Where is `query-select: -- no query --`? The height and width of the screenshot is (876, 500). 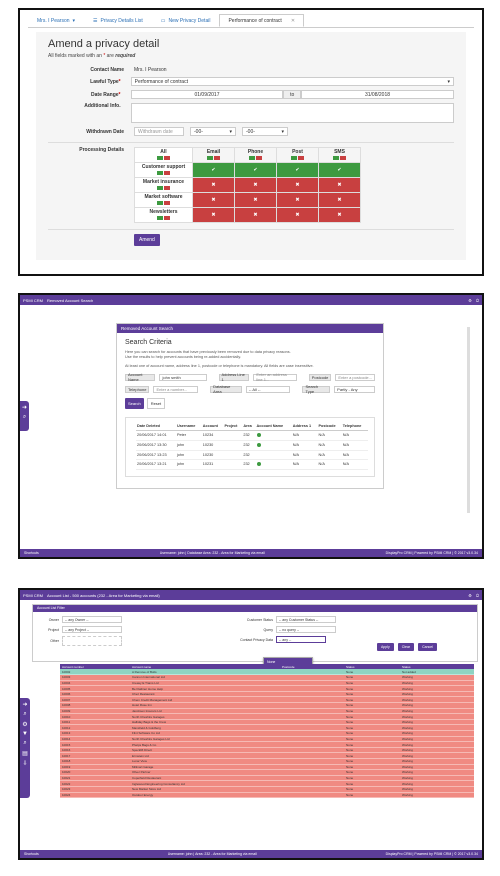
query-select: -- no query -- is located at coordinates (306, 629).